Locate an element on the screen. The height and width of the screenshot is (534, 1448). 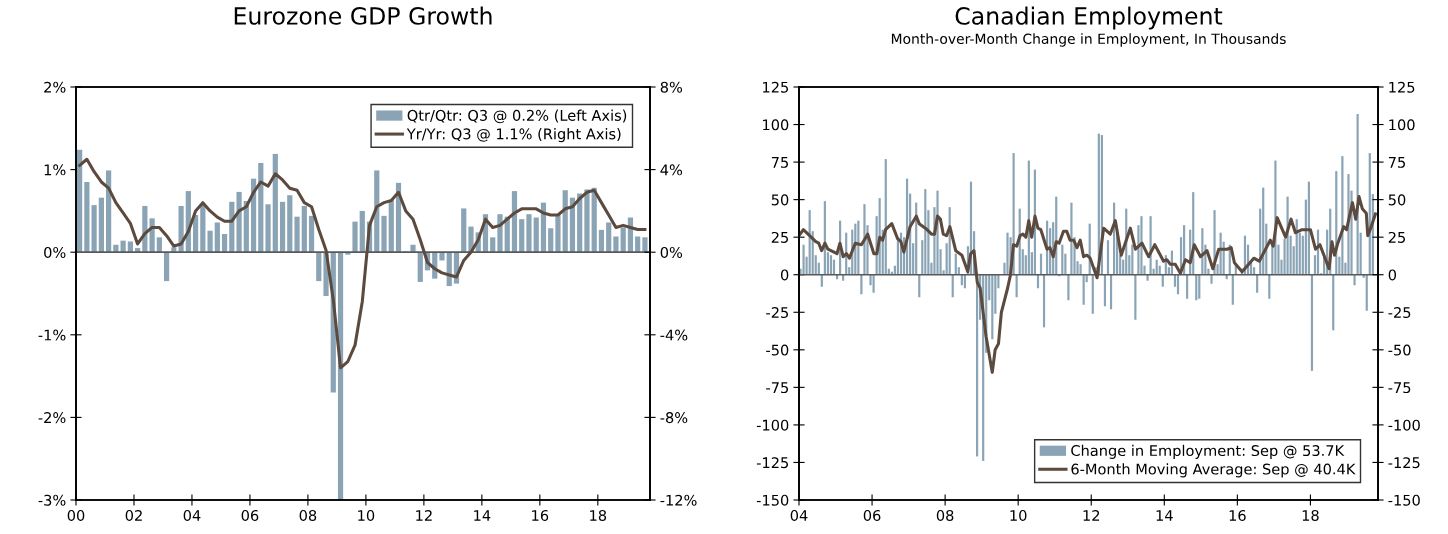
y-tick-label: 25 is located at coordinates (779, 237).